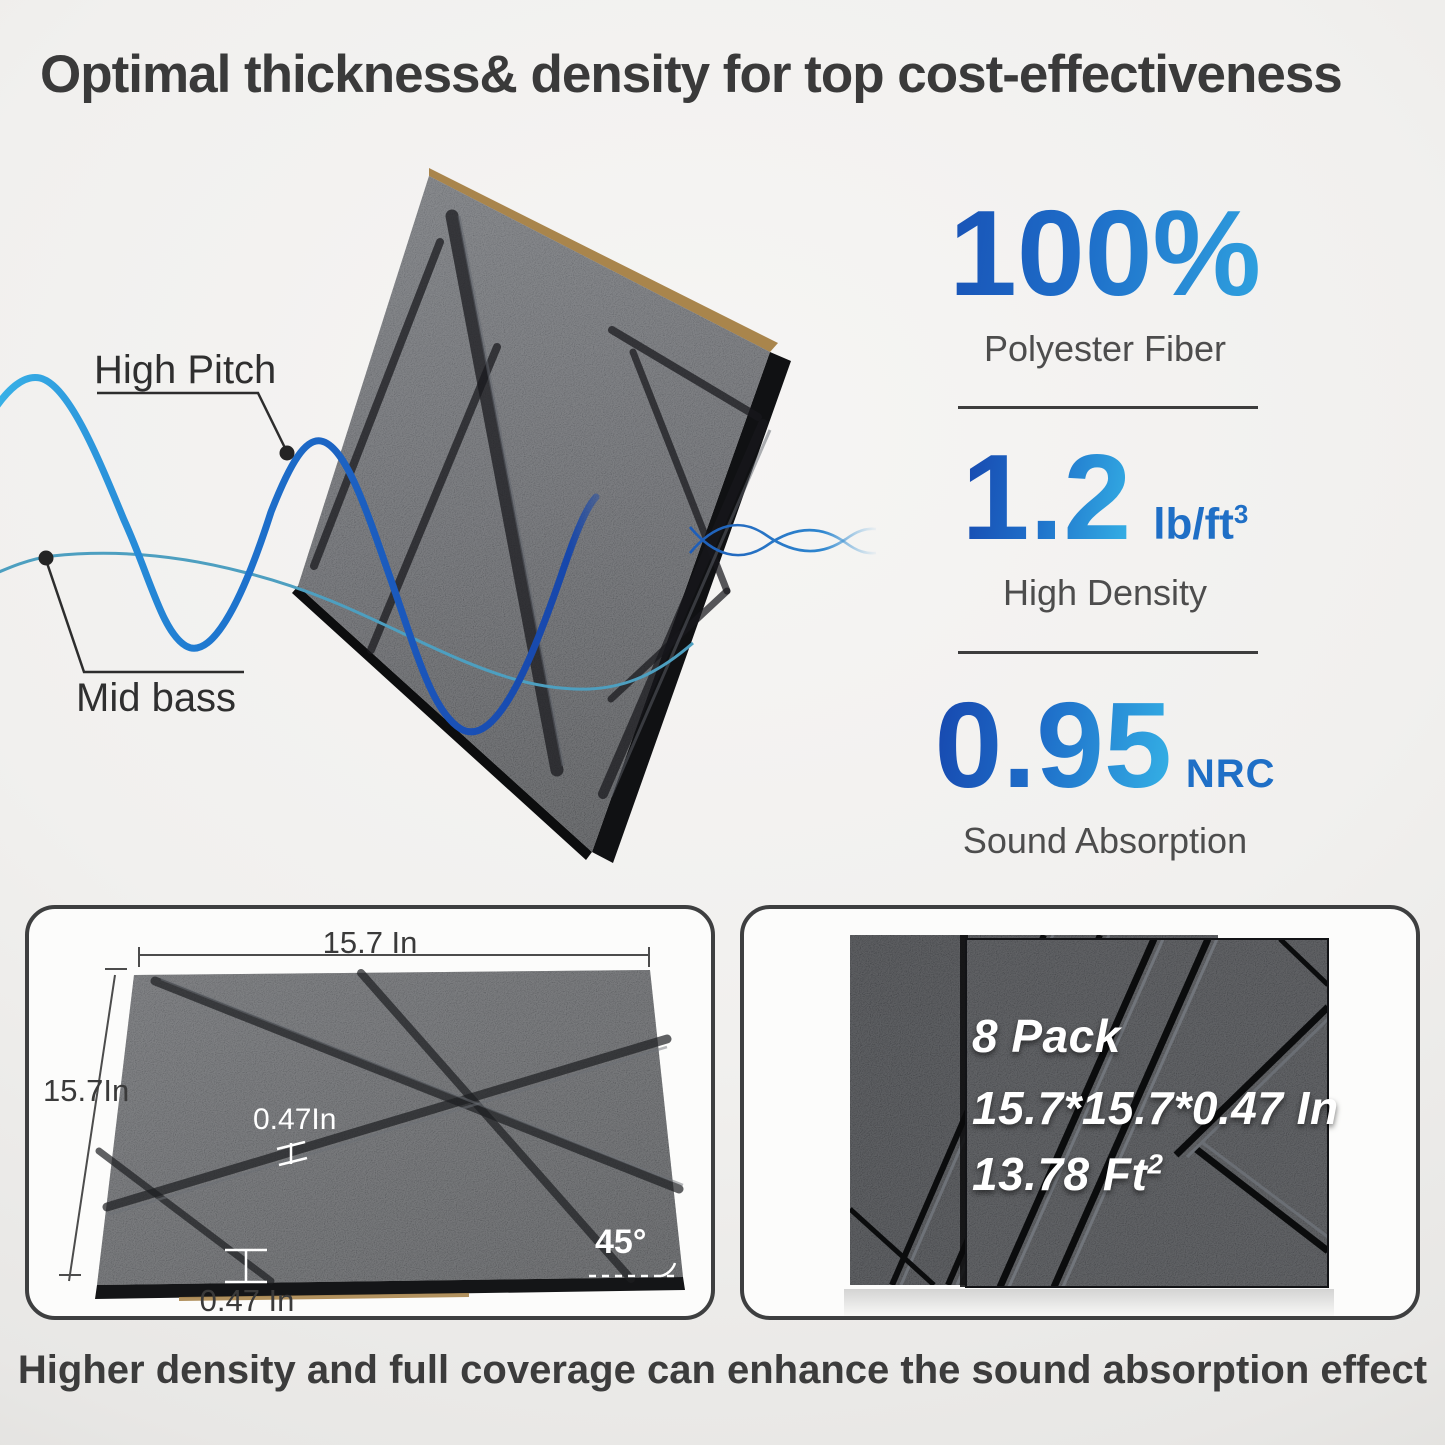 The image size is (1445, 1445). I want to click on panel-gap-shadow, so click(964, 1111).